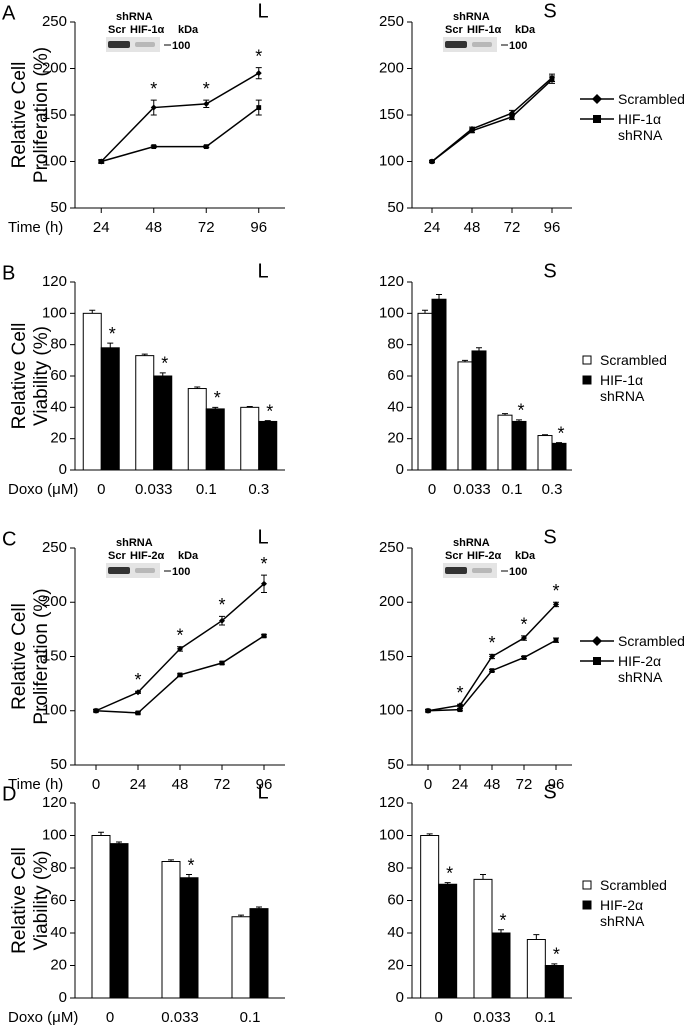 This screenshot has height=1030, width=693. What do you see at coordinates (258, 489) in the screenshot?
I see `x-tick-label: 0.3` at bounding box center [258, 489].